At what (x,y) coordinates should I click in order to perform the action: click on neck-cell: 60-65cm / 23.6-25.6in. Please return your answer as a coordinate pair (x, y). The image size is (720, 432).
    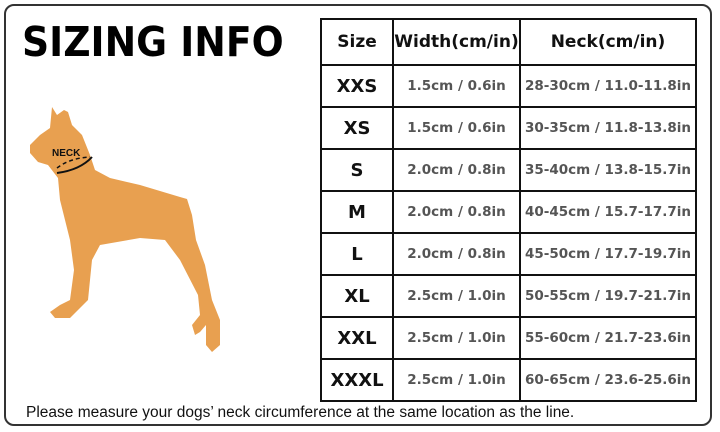
    Looking at the image, I should click on (608, 380).